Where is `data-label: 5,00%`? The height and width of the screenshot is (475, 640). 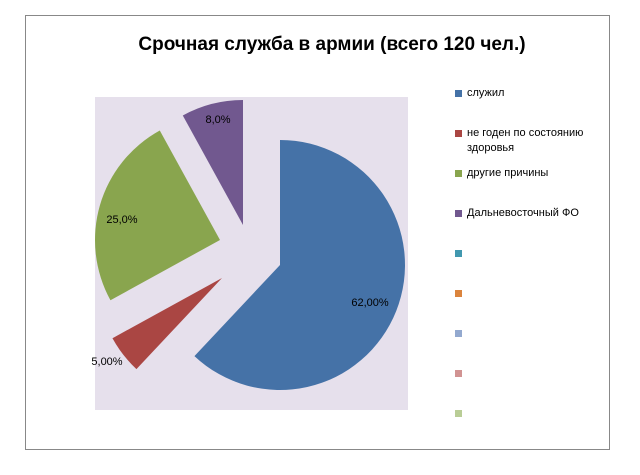 data-label: 5,00% is located at coordinates (106, 362).